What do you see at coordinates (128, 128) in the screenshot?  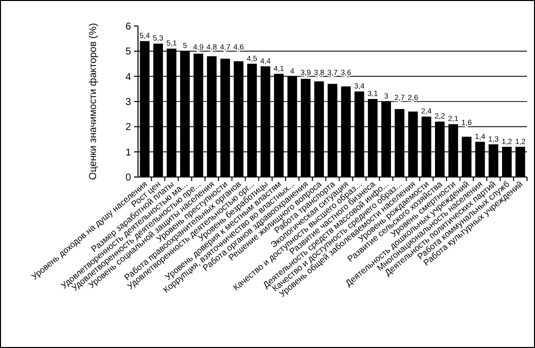 I see `y-tick-label: 2` at bounding box center [128, 128].